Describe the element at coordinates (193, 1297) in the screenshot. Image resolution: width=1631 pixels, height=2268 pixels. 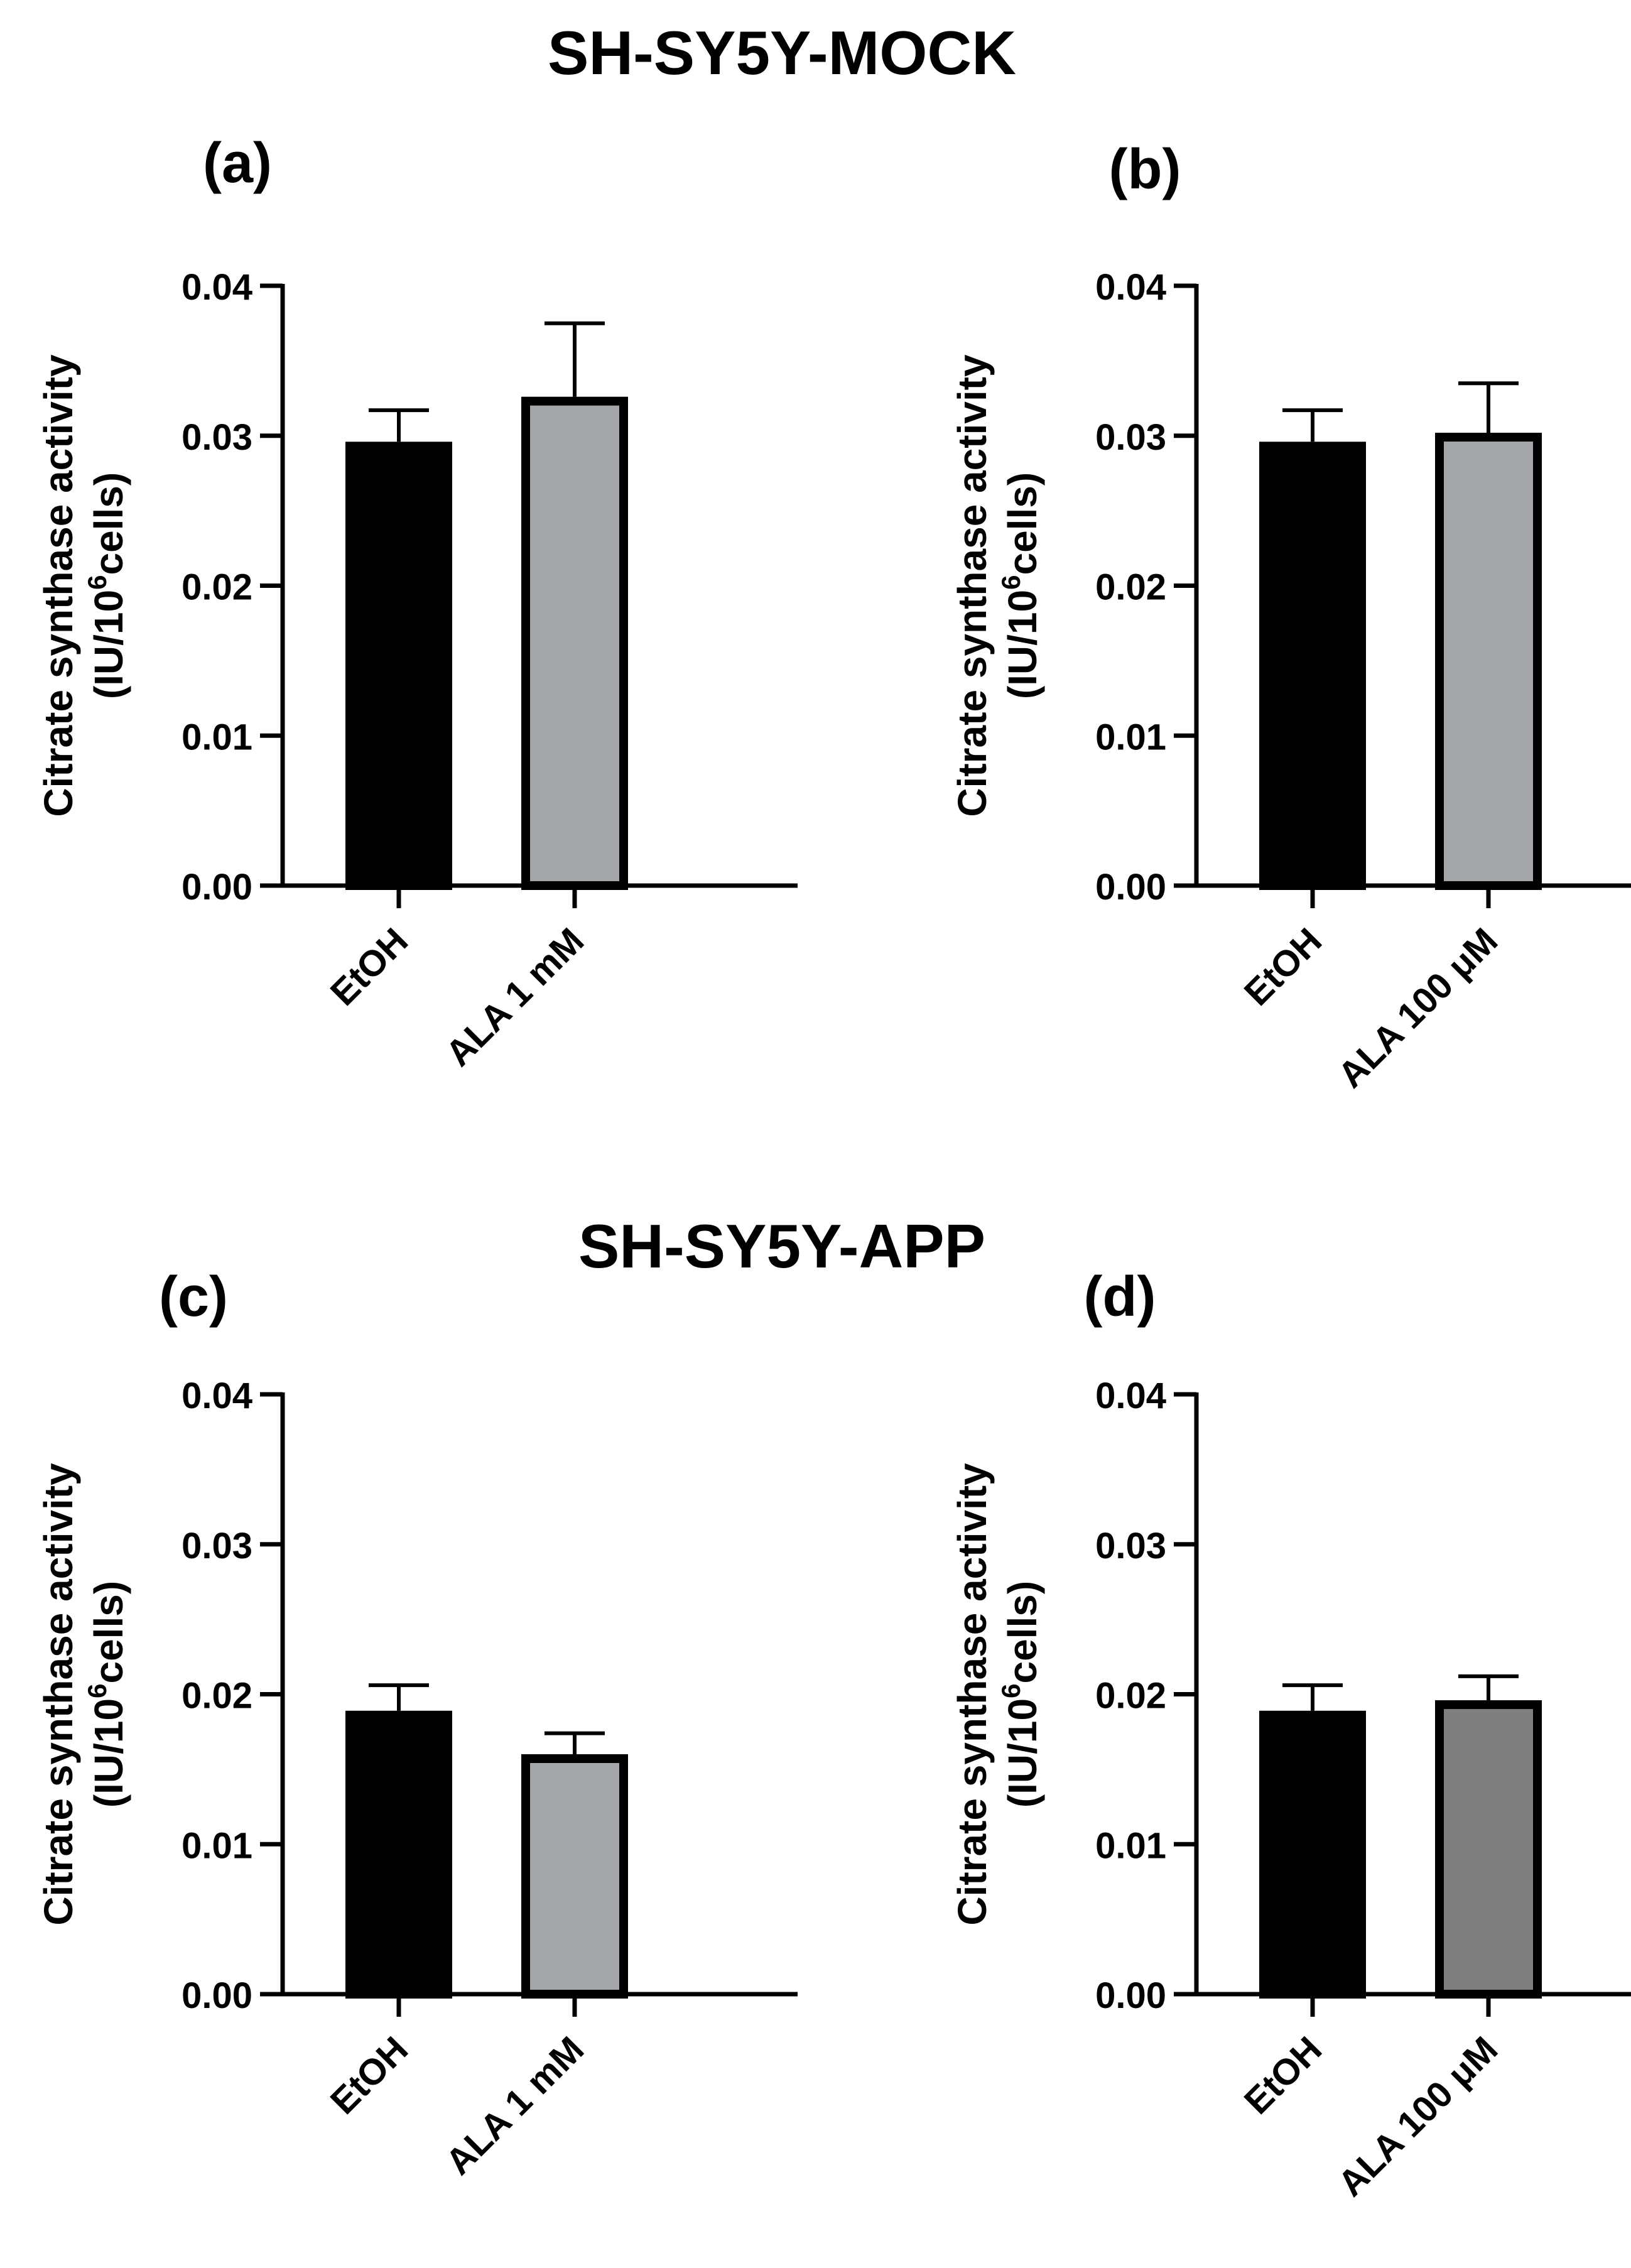
I see `panel-label: (c)` at that location.